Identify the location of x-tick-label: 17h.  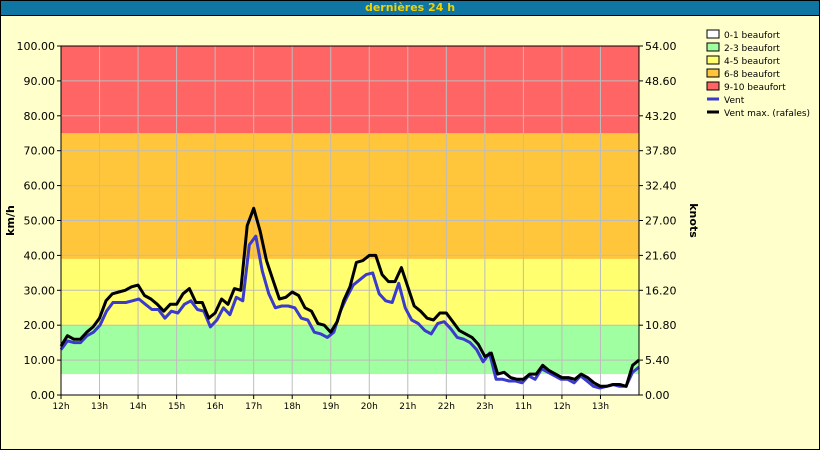
(253, 407).